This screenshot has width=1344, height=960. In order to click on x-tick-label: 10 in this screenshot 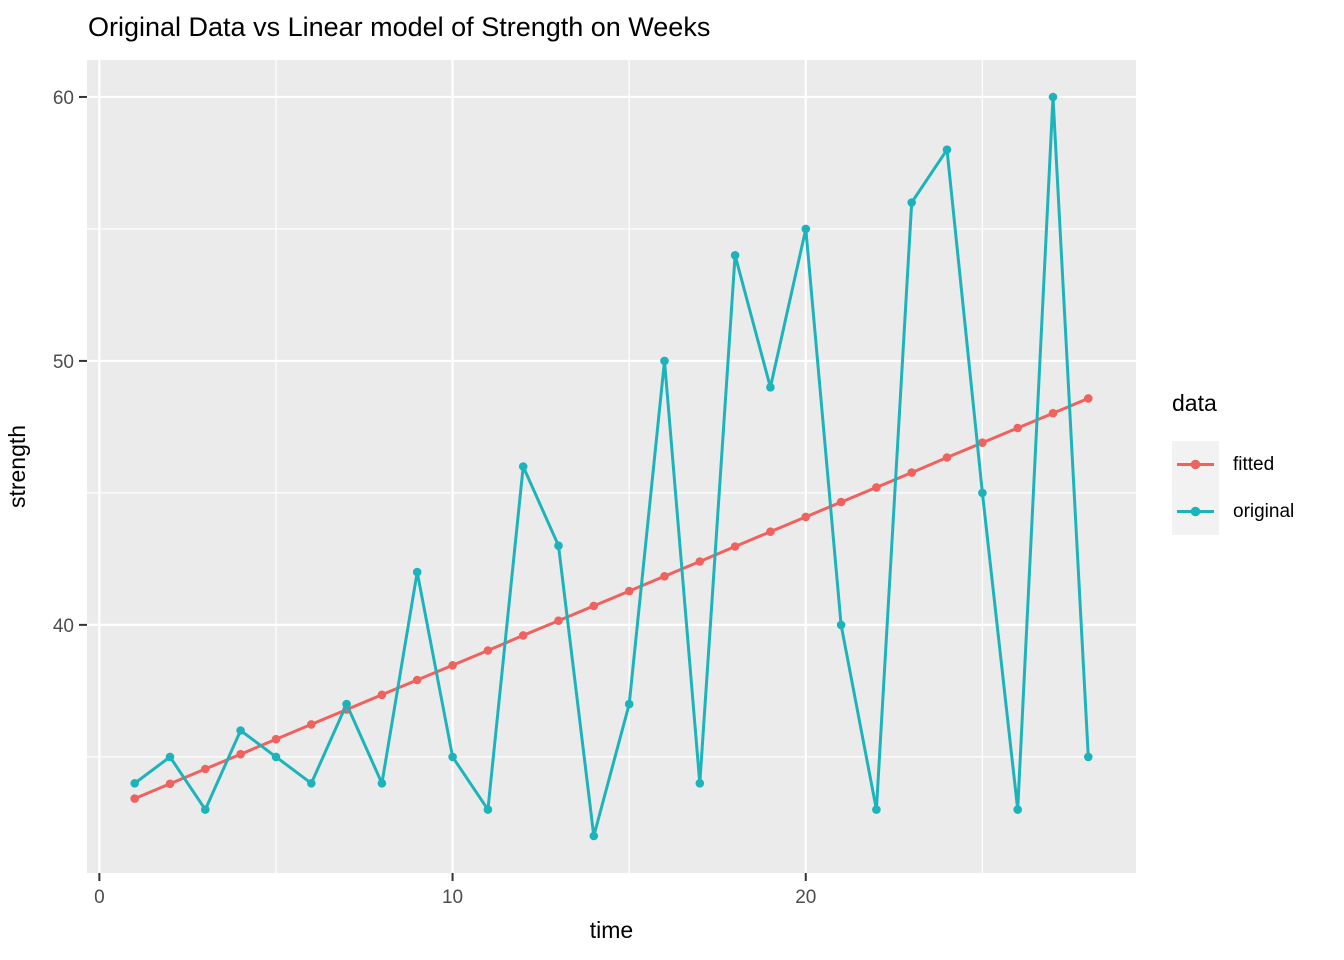, I will do `click(452, 897)`.